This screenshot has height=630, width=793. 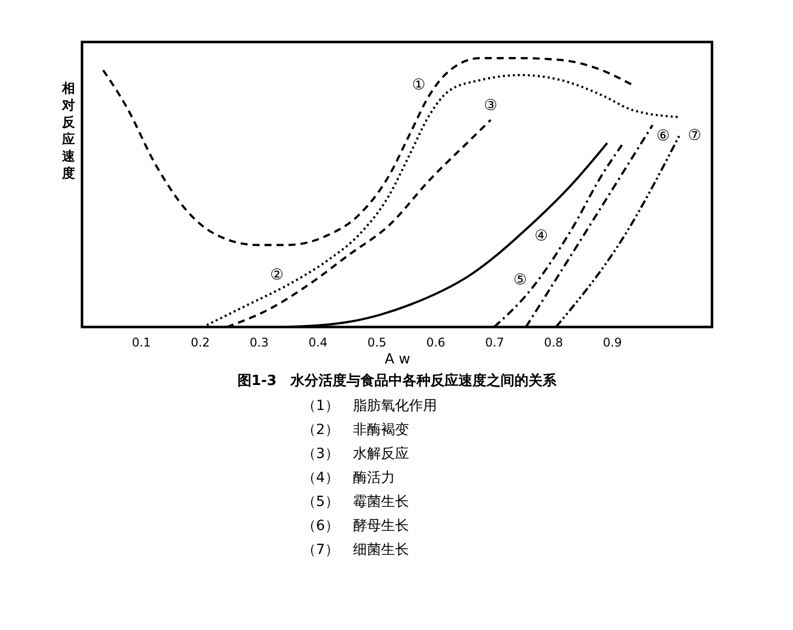 What do you see at coordinates (397, 360) in the screenshot?
I see `x-axis-title: A w` at bounding box center [397, 360].